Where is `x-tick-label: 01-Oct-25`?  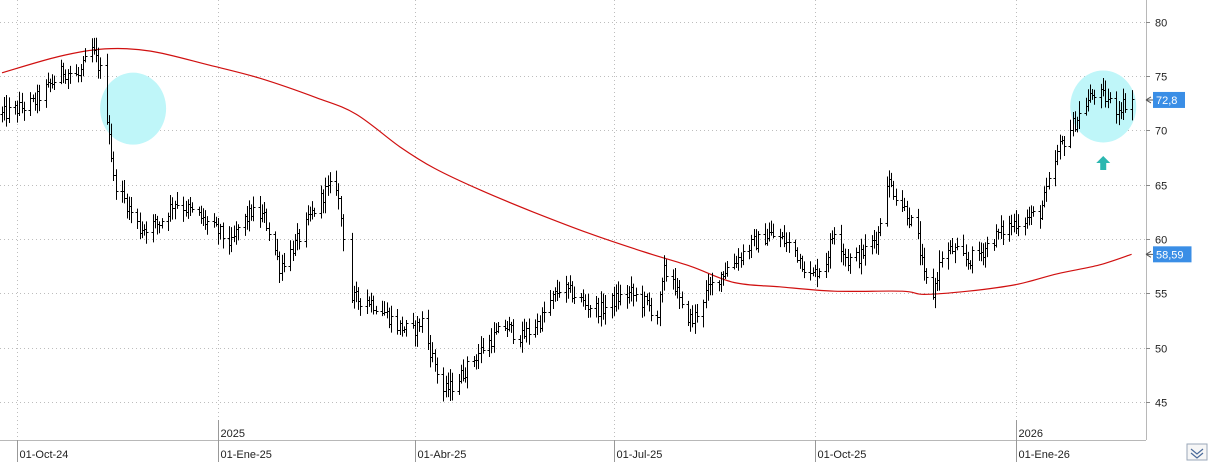
x-tick-label: 01-Oct-25 is located at coordinates (842, 455).